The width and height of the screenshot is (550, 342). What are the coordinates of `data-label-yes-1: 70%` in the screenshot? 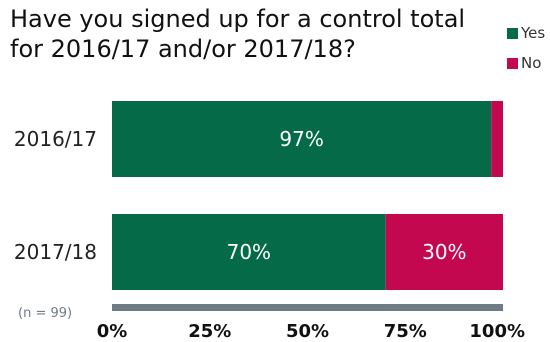 It's located at (249, 252).